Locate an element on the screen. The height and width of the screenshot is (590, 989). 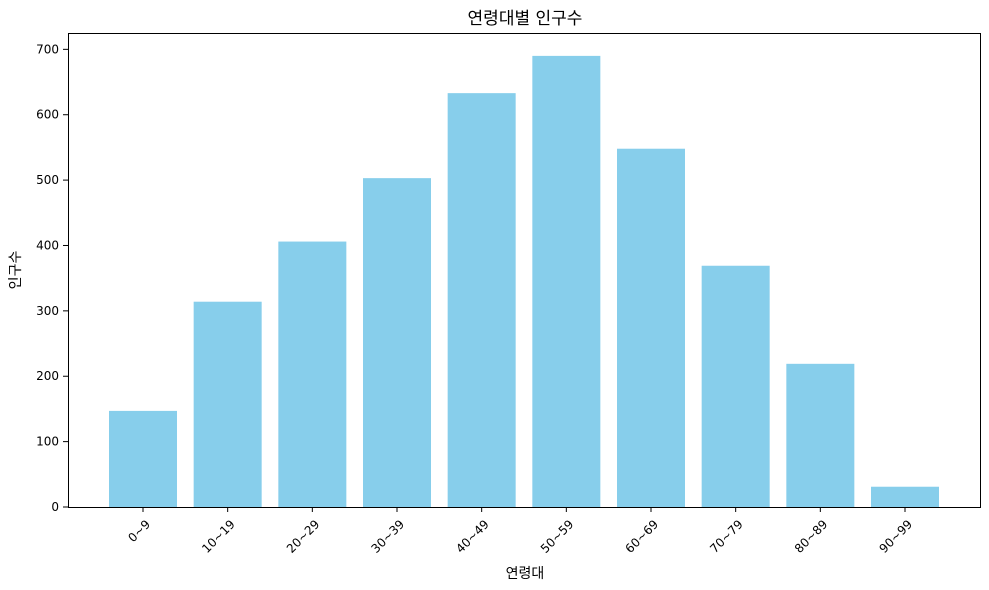
x-tick-label: 70~79 is located at coordinates (726, 536).